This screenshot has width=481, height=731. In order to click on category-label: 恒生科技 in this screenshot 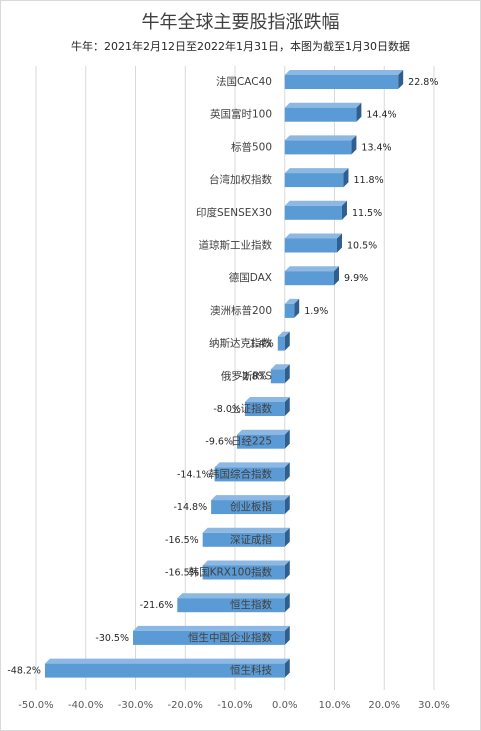, I will do `click(251, 670)`.